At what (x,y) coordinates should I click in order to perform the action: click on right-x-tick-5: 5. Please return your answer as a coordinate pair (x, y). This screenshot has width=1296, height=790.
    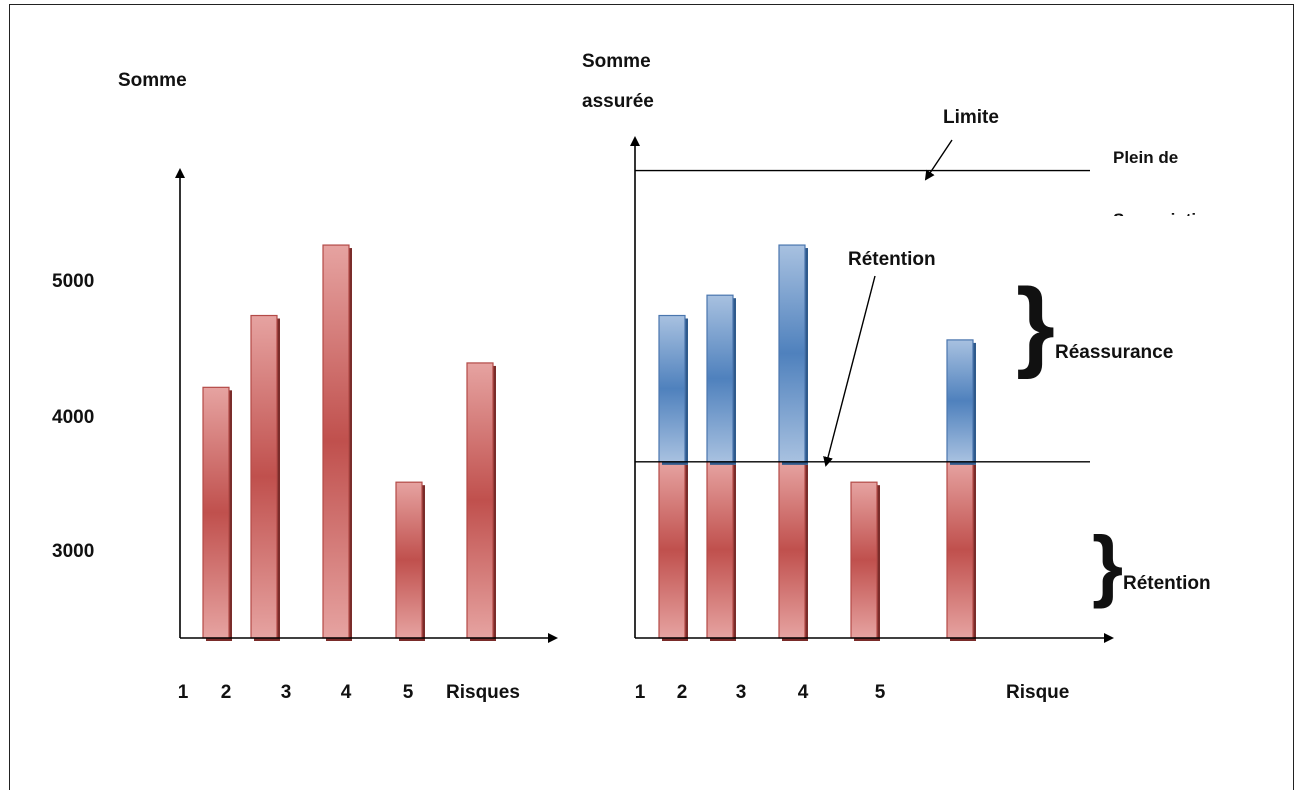
    Looking at the image, I should click on (880, 692).